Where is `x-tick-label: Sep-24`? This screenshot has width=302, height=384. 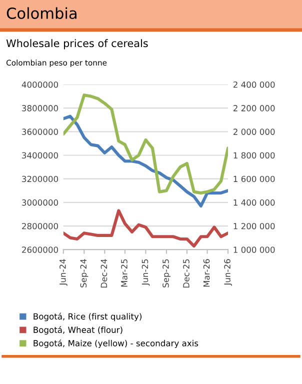 x-tick-label: Sep-24 is located at coordinates (84, 273).